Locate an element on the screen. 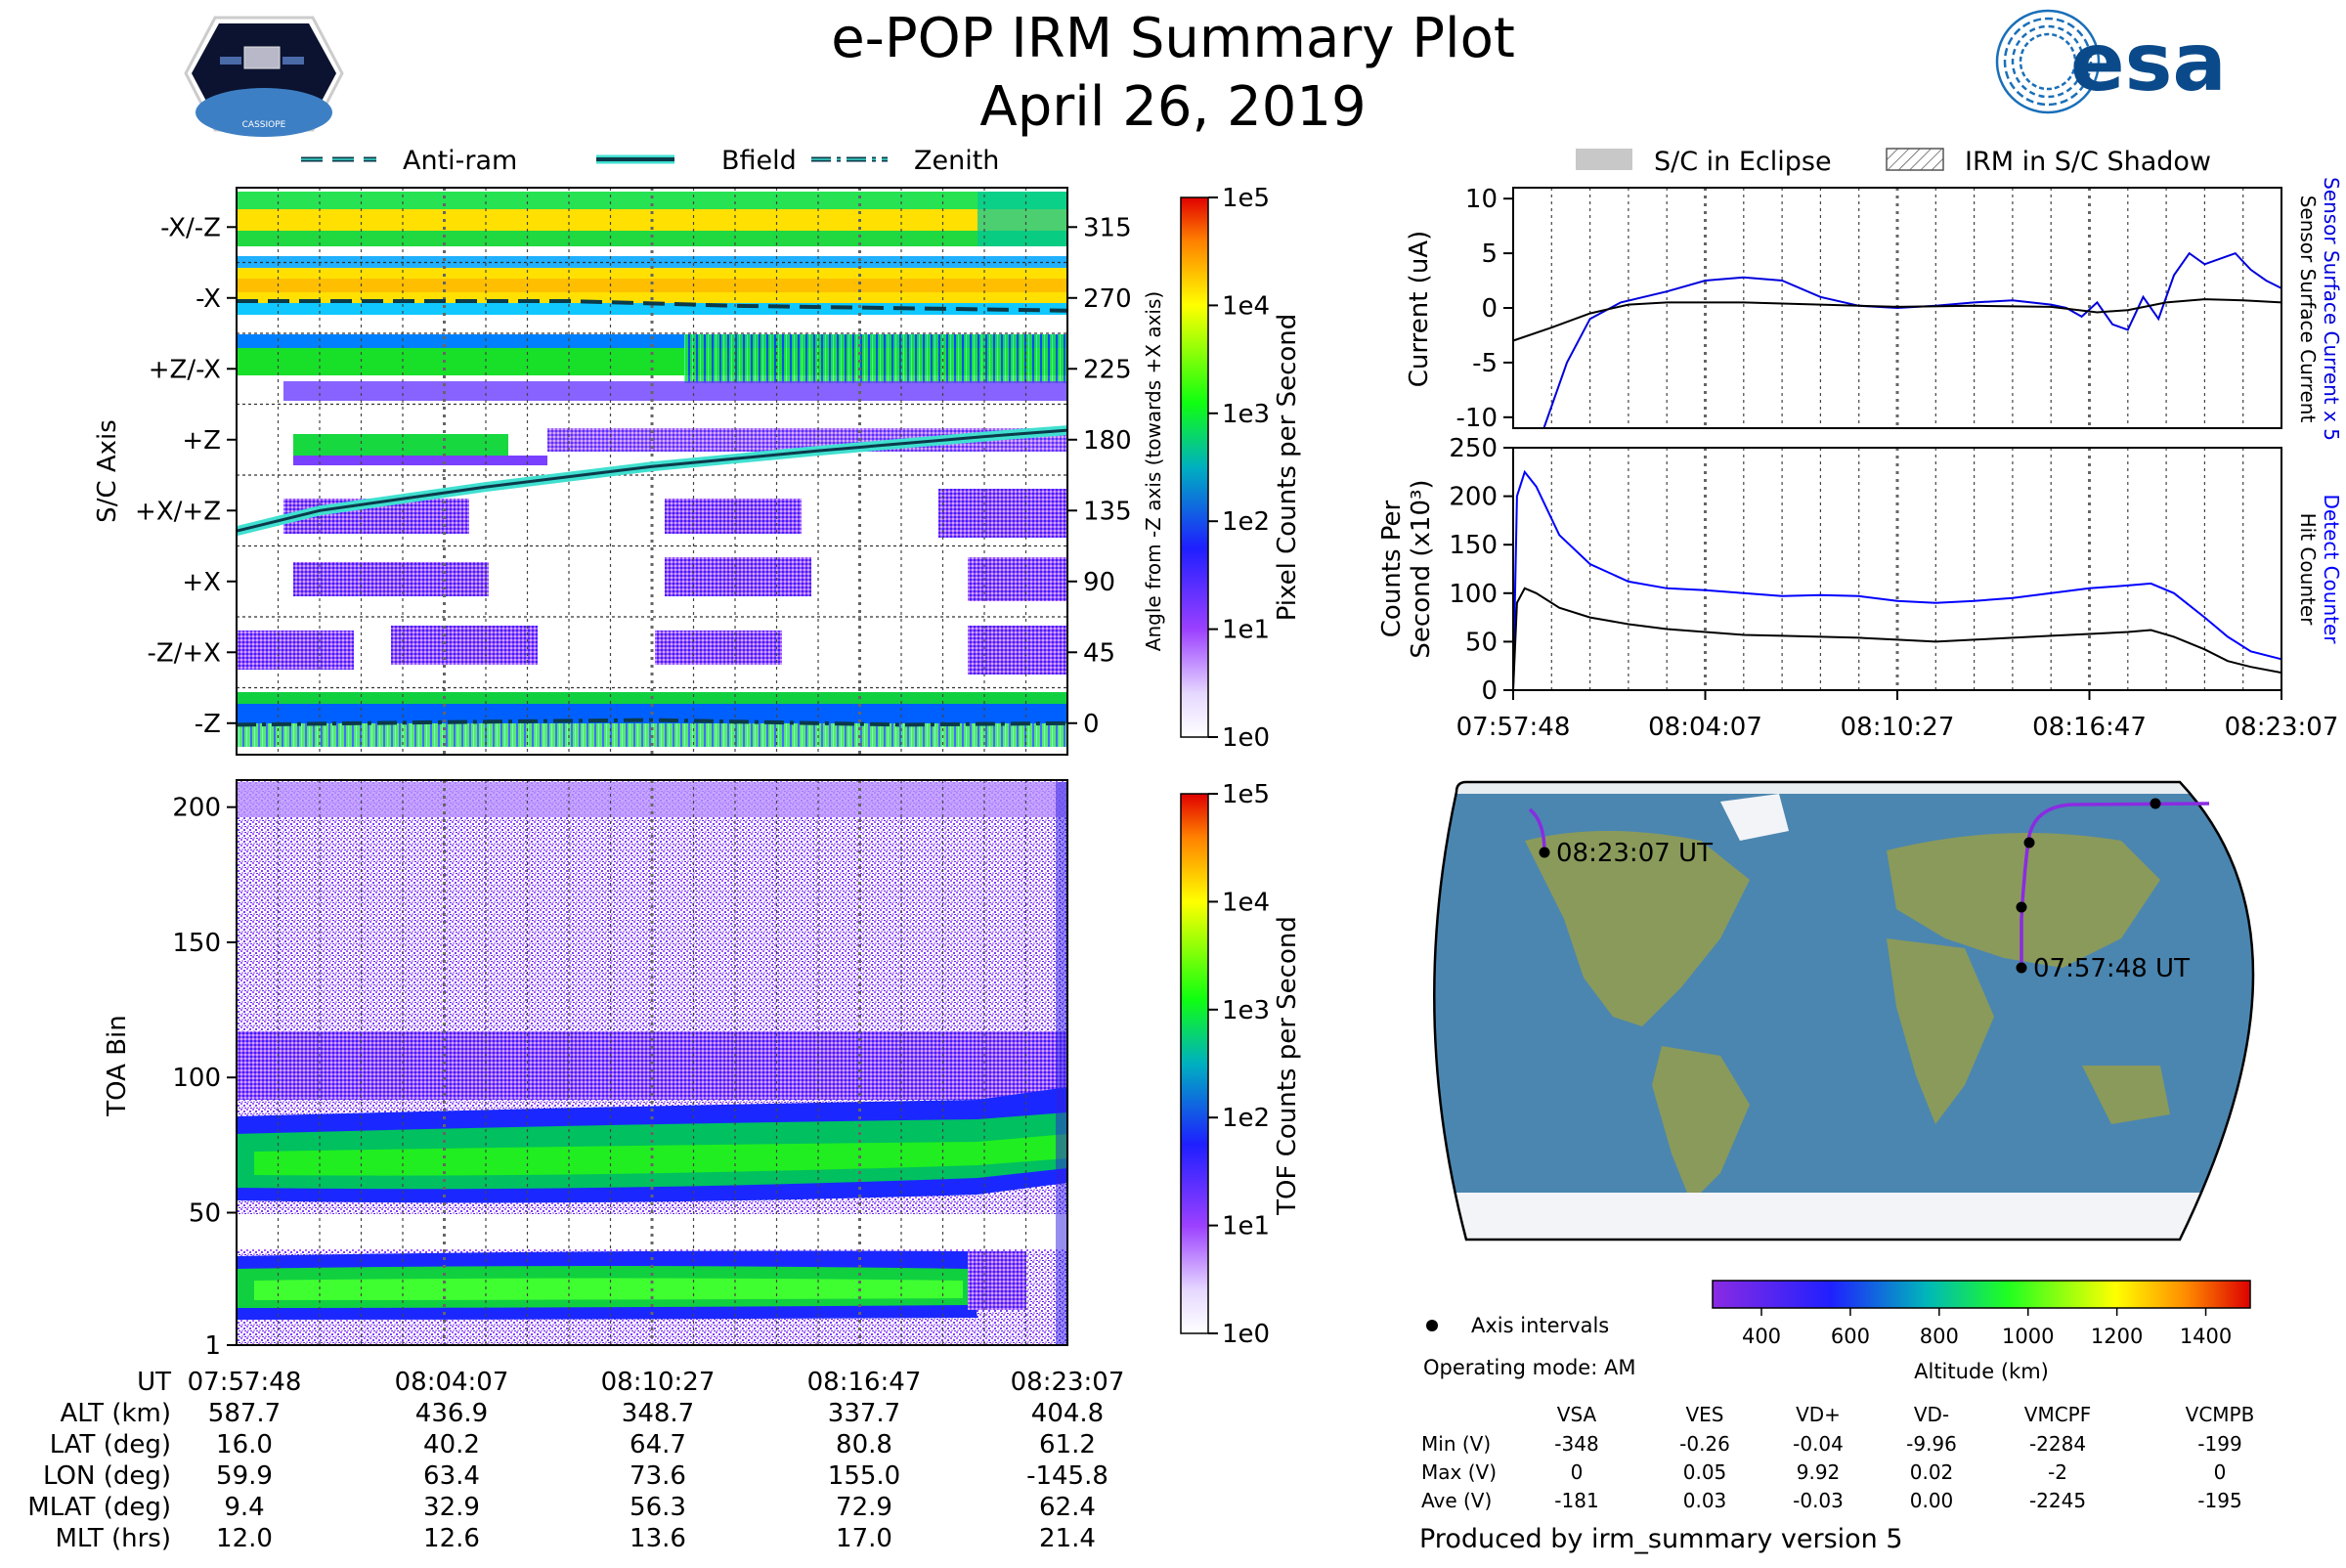 This screenshot has height=1568, width=2346. altitude-tick-label-5: 1400 is located at coordinates (2206, 1337).